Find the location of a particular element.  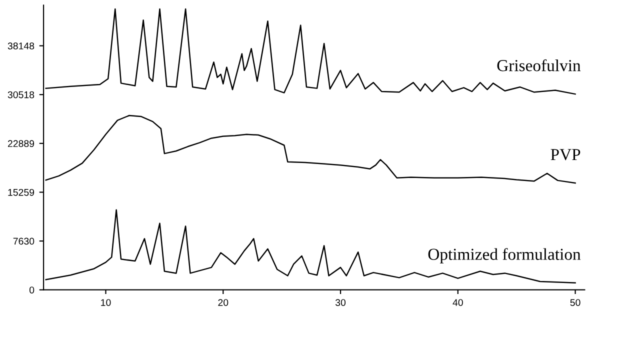

y-tick-label: 7630 is located at coordinates (23, 241).